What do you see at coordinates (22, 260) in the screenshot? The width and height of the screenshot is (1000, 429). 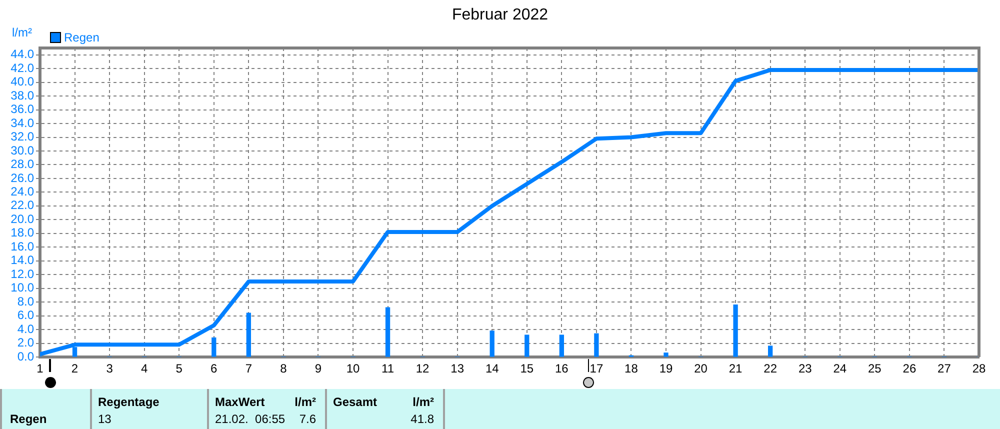 I see `y-tick-label: 14.0` at bounding box center [22, 260].